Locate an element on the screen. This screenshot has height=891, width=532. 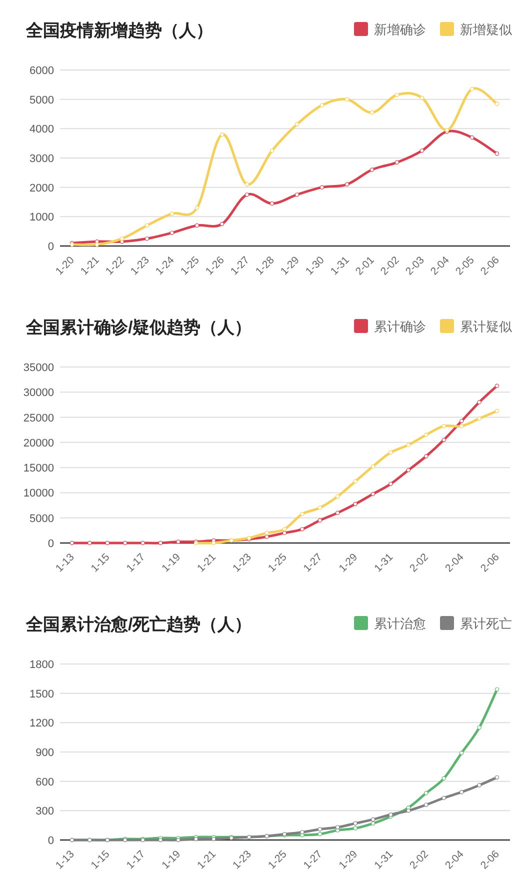
y-tick-label: 1000 is located at coordinates (42, 218).